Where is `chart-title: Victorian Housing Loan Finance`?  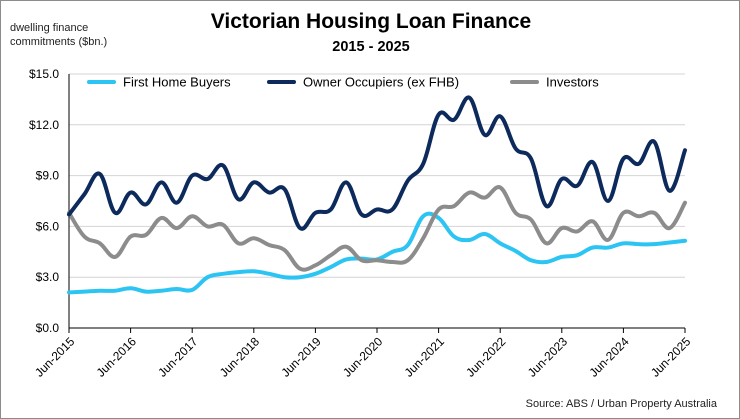
chart-title: Victorian Housing Loan Finance is located at coordinates (371, 21).